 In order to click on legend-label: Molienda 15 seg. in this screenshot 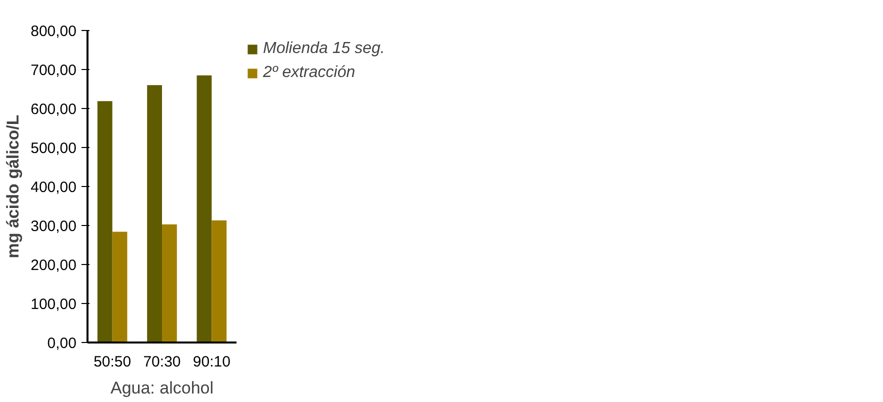, I will do `click(324, 49)`.